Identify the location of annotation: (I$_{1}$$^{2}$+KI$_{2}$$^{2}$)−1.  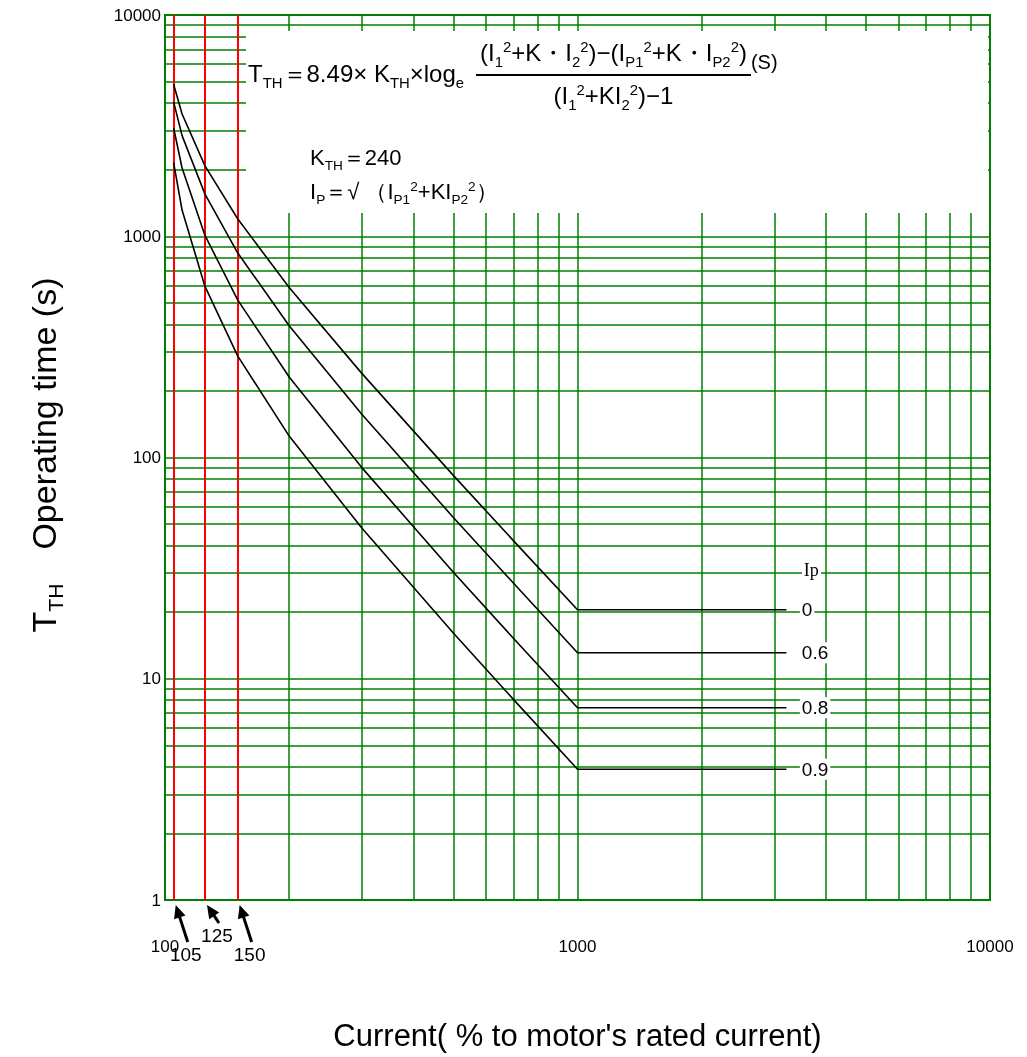
(613, 96).